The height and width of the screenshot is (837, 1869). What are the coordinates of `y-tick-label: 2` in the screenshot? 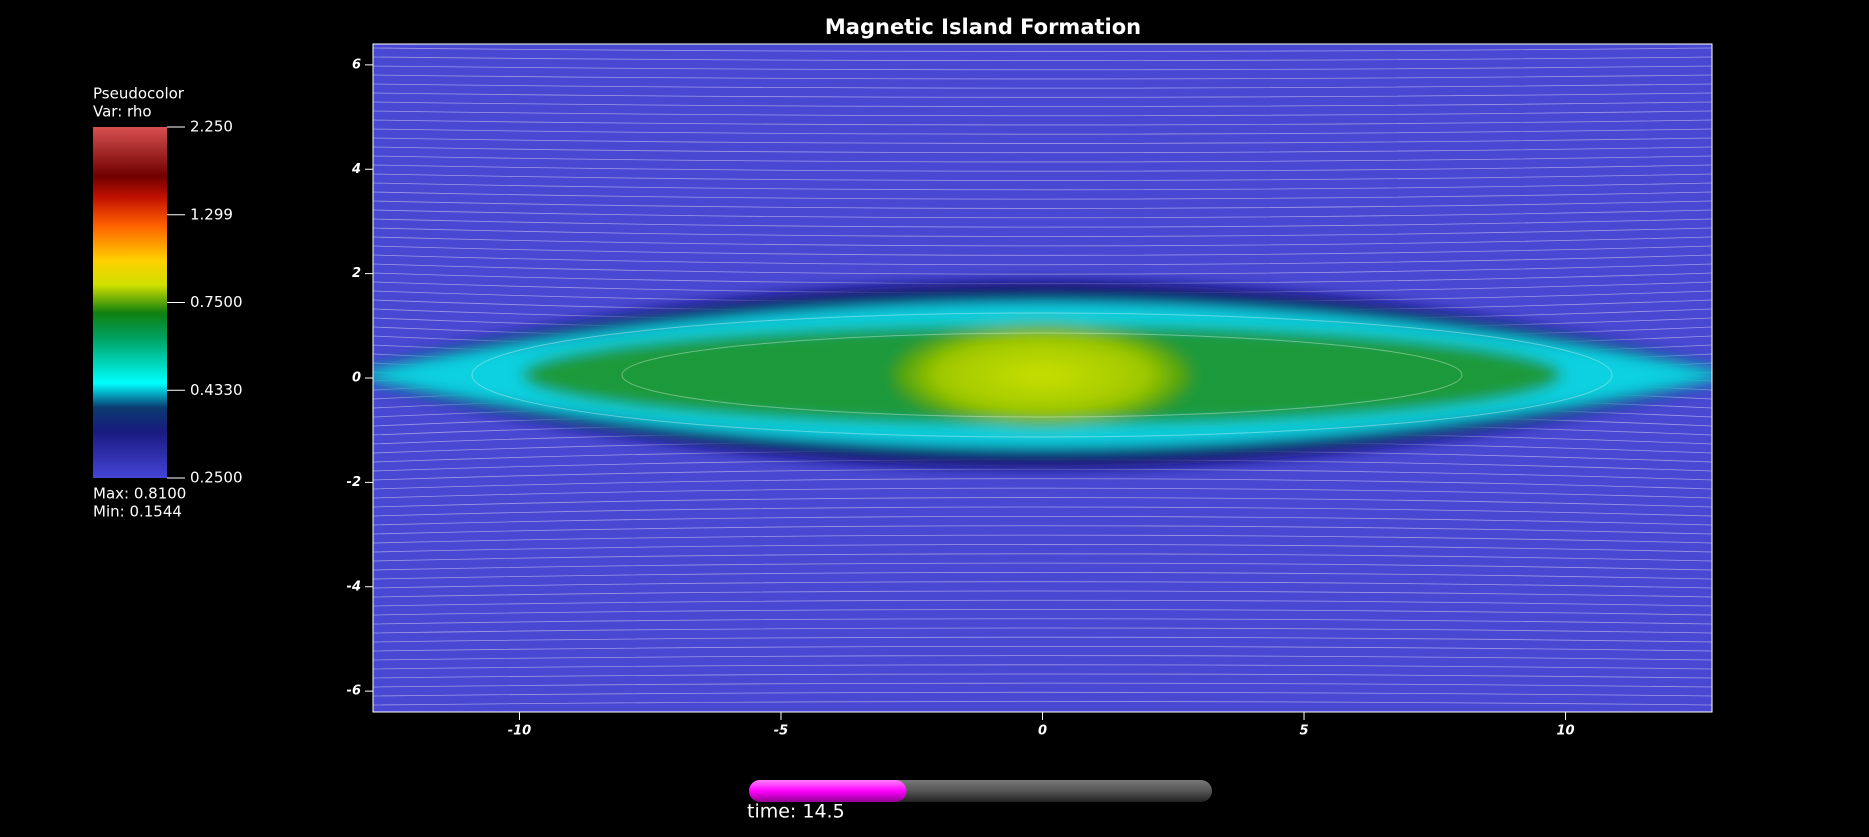 It's located at (356, 273).